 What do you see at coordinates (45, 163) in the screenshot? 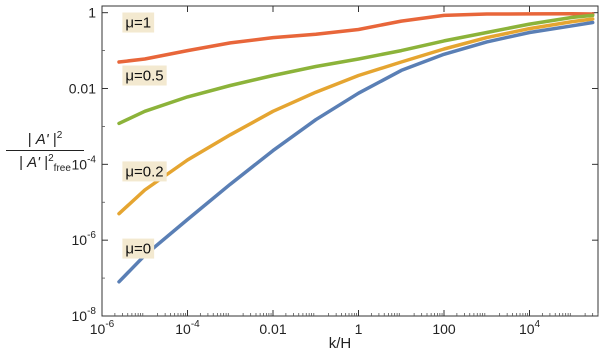
I see `y-axis-label-denominator: | A' |2free` at bounding box center [45, 163].